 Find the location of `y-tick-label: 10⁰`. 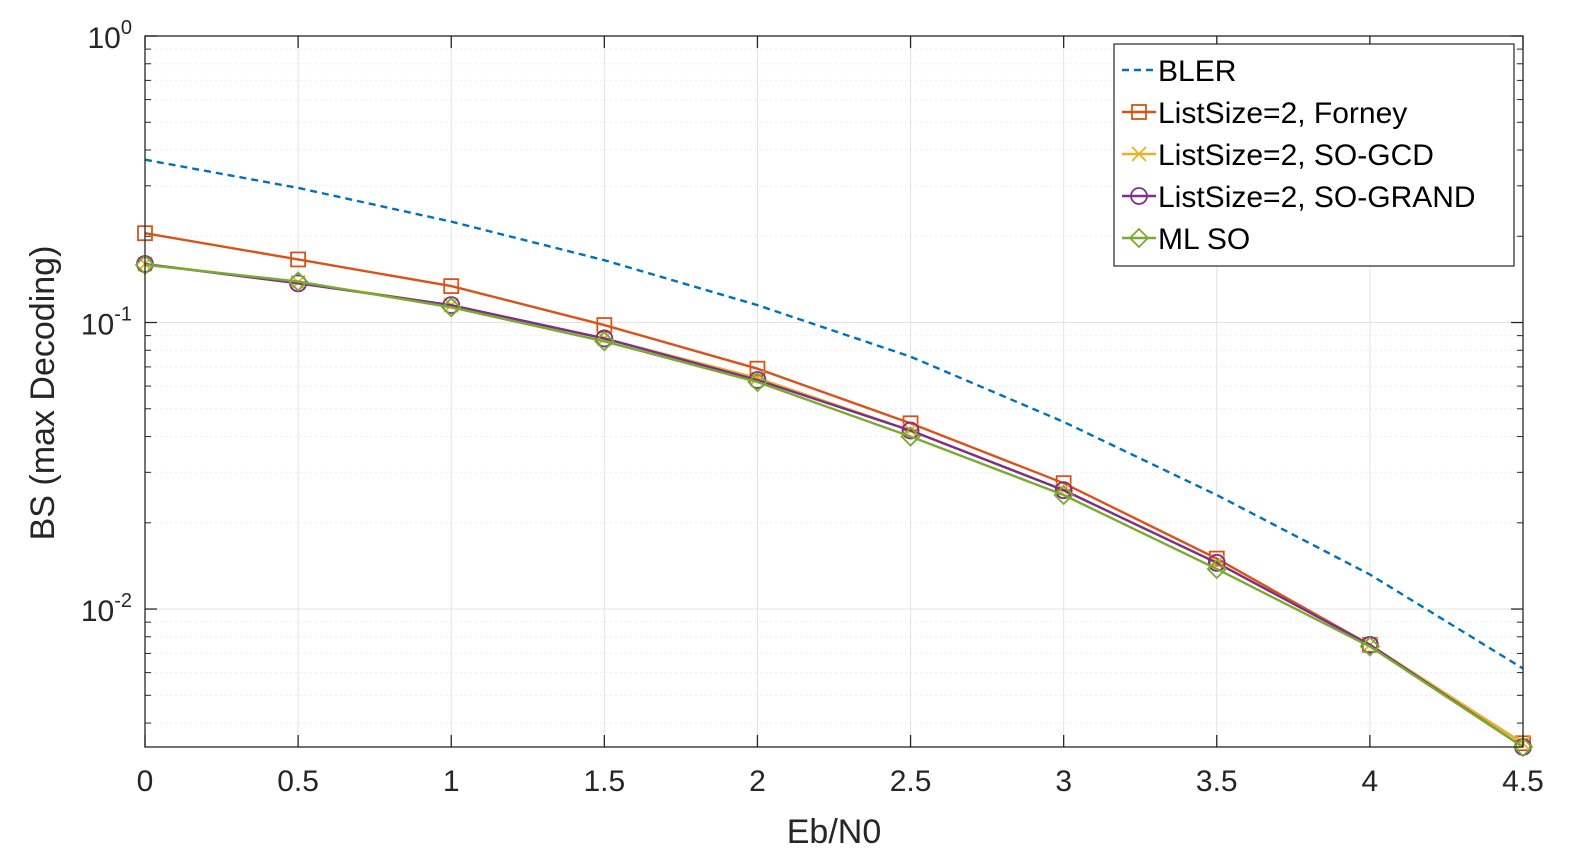

y-tick-label: 10⁰ is located at coordinates (110, 36).